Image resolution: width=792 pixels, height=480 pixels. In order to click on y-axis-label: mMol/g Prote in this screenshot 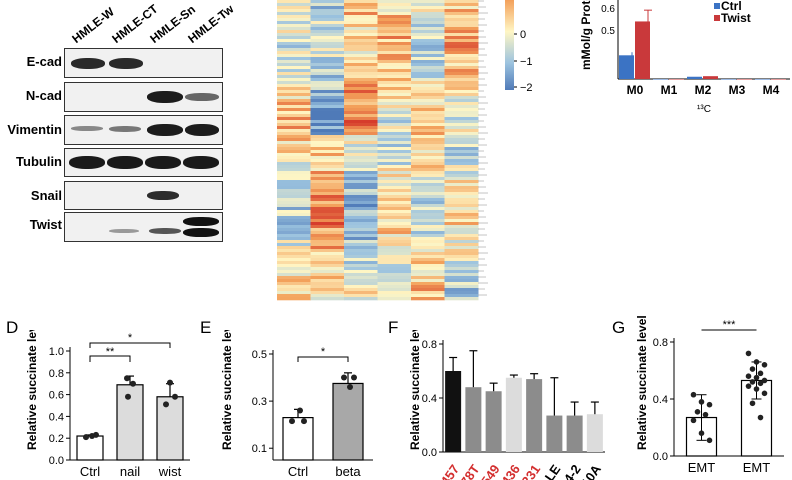, I will do `click(586, 35)`.